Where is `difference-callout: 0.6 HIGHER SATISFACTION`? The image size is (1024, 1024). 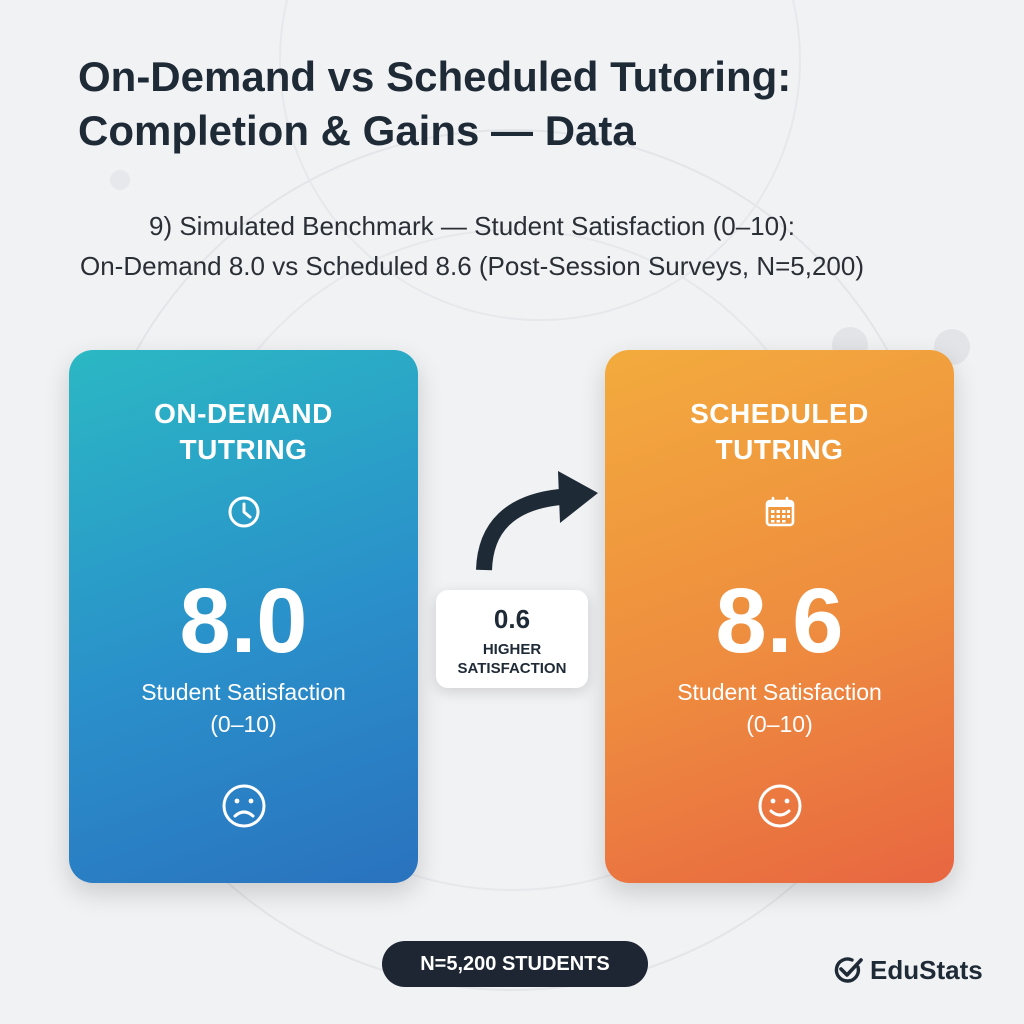
difference-callout: 0.6 HIGHER SATISFACTION is located at coordinates (512, 639).